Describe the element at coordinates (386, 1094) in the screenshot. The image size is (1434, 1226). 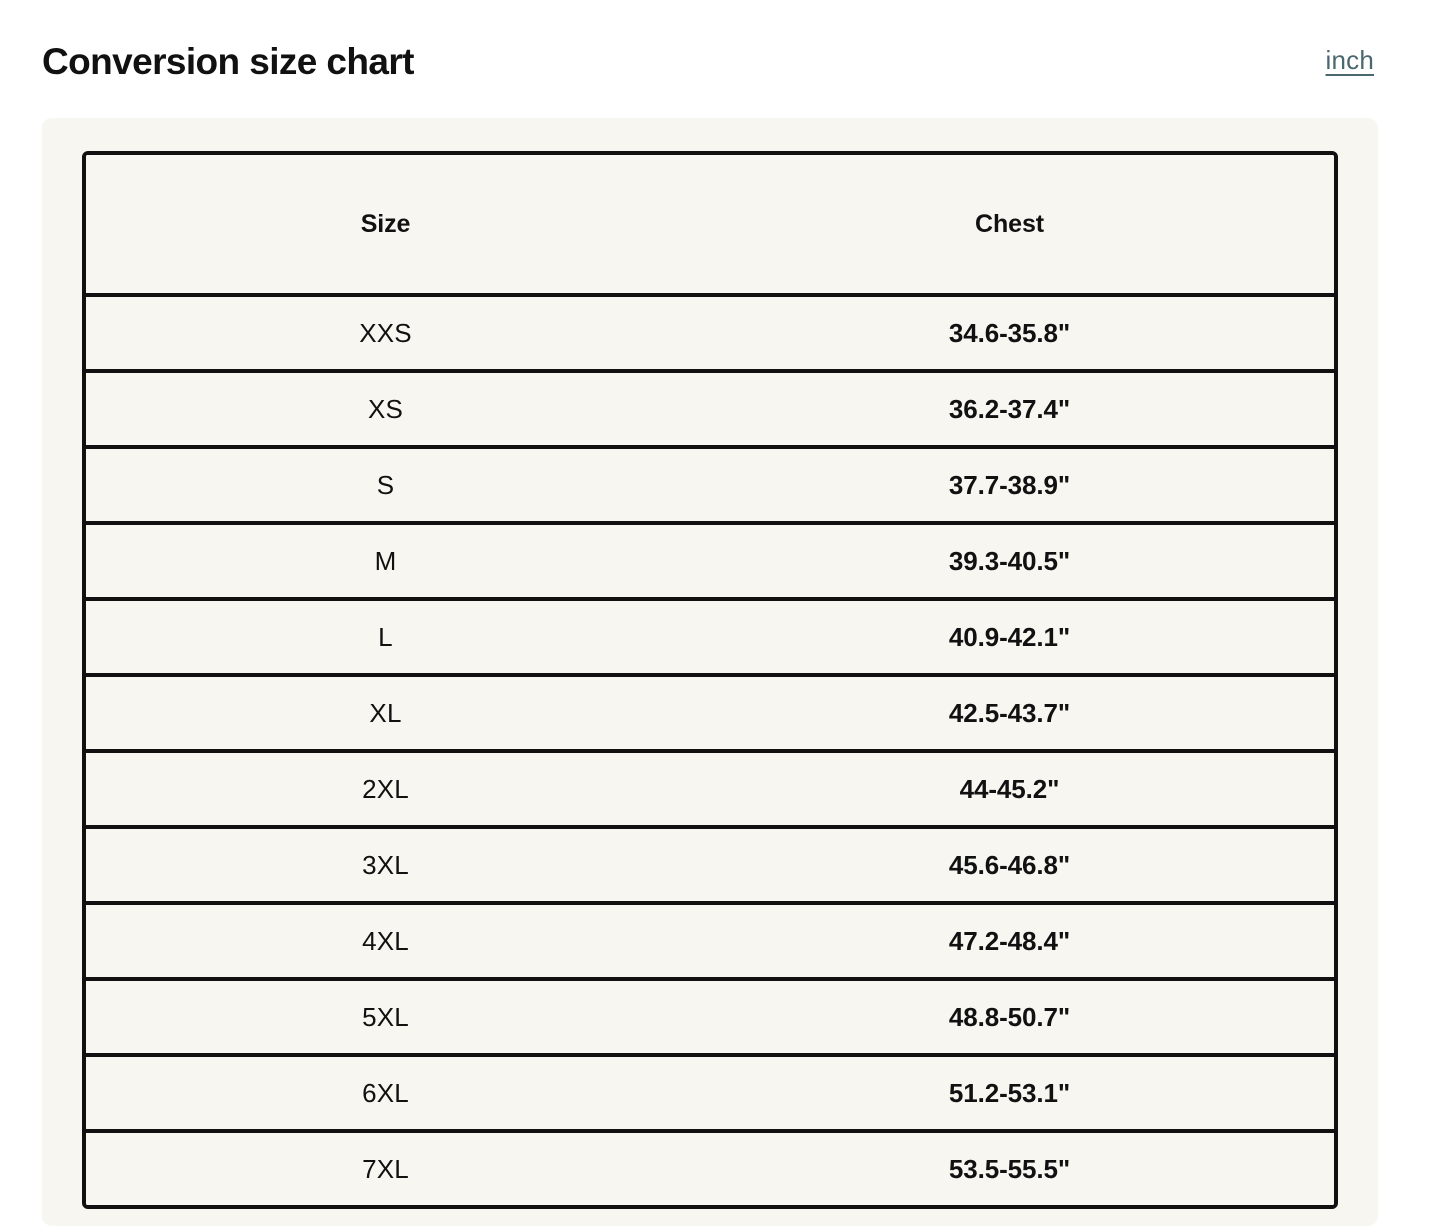
I see `cell-size: 6XL` at that location.